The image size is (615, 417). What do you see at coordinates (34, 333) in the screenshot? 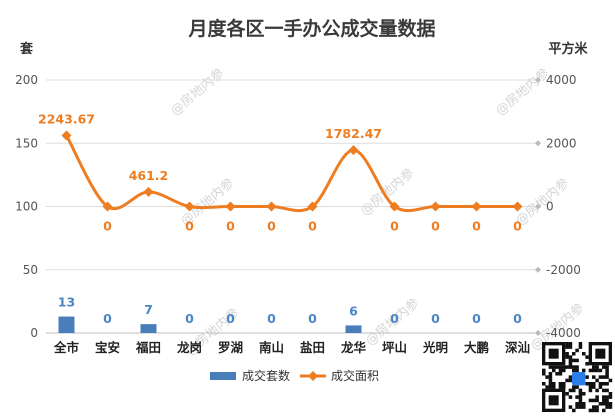
I see `left-tick-label: 0` at bounding box center [34, 333].